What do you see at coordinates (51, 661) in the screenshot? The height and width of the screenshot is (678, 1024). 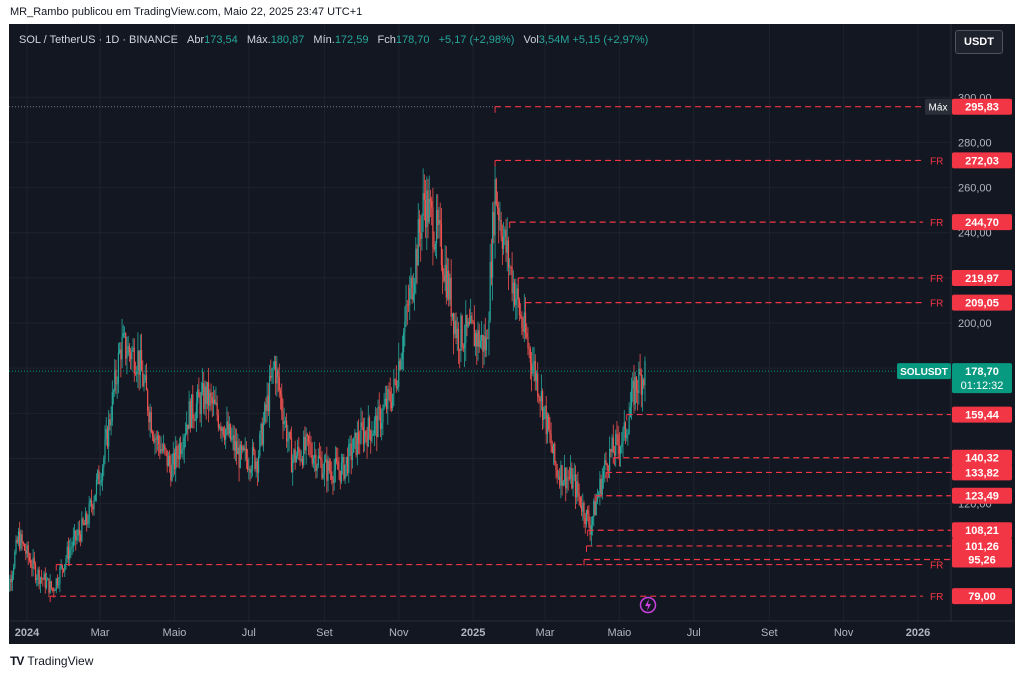 I see `tradingview-brand: TV TradingView` at bounding box center [51, 661].